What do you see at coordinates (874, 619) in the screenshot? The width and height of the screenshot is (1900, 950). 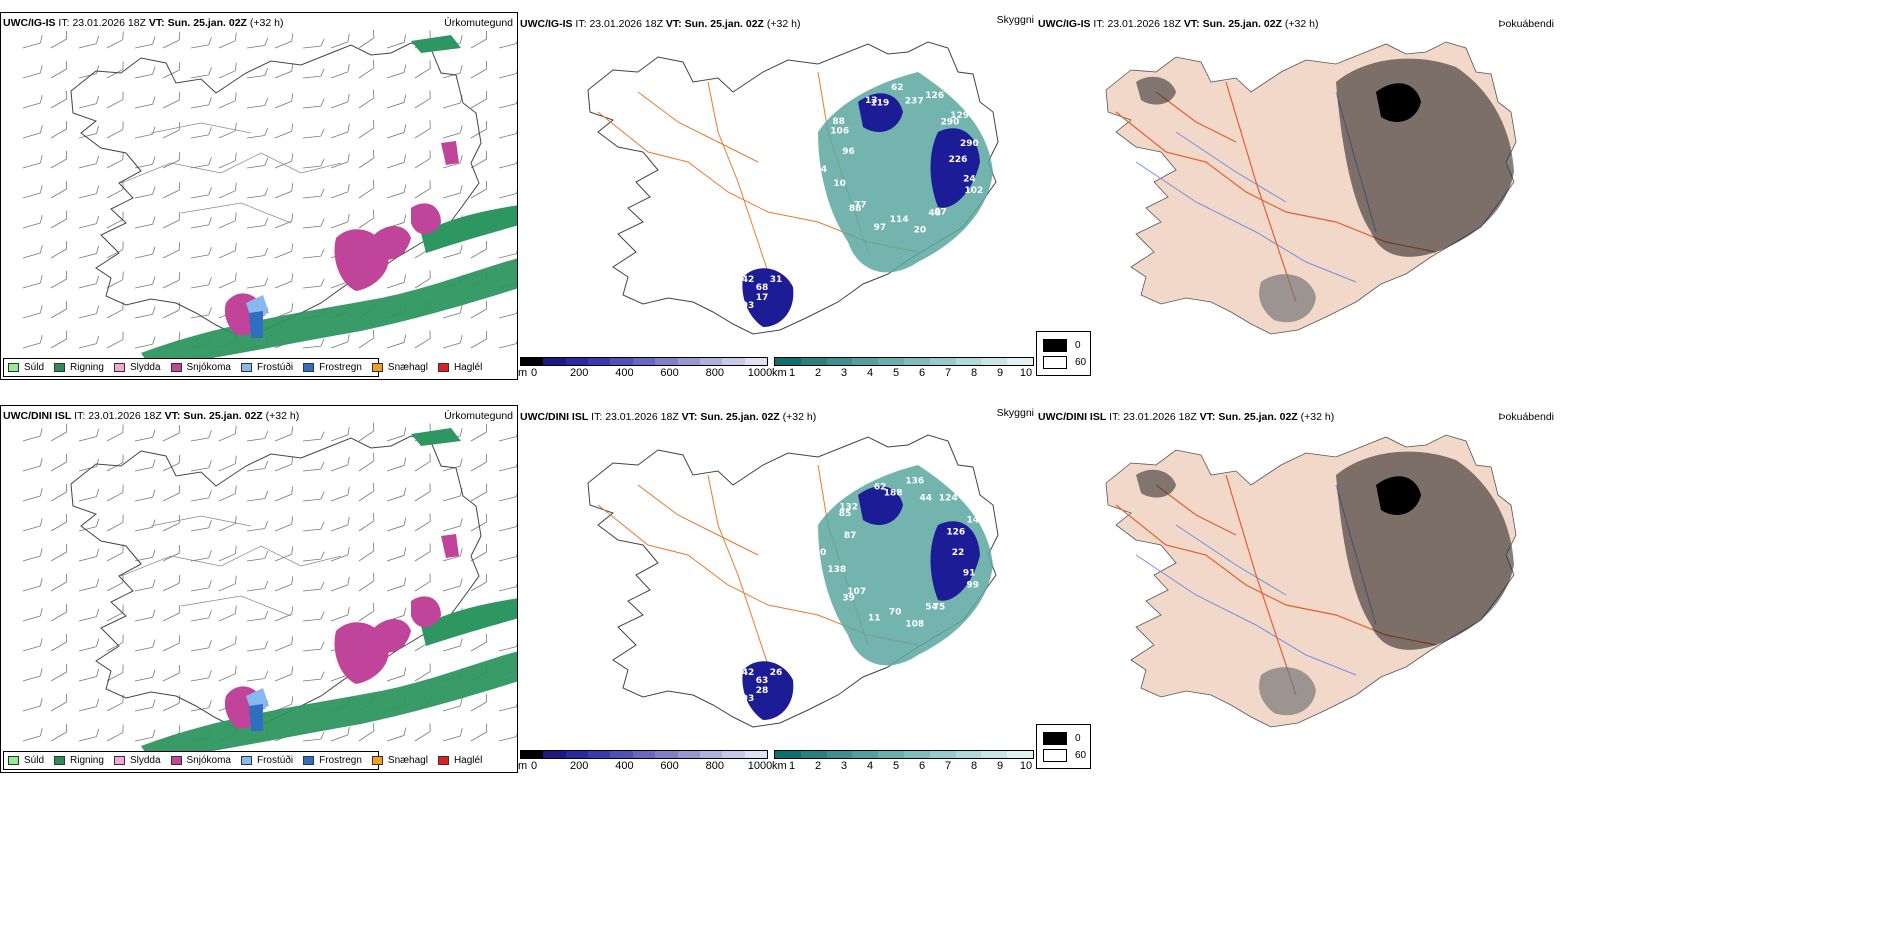 I see `visibility-label: 11` at bounding box center [874, 619].